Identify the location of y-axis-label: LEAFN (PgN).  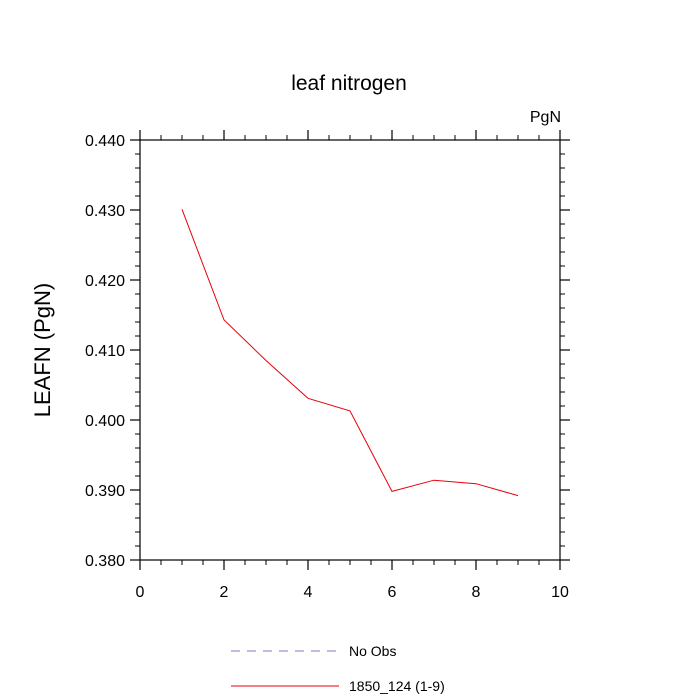
(42, 350).